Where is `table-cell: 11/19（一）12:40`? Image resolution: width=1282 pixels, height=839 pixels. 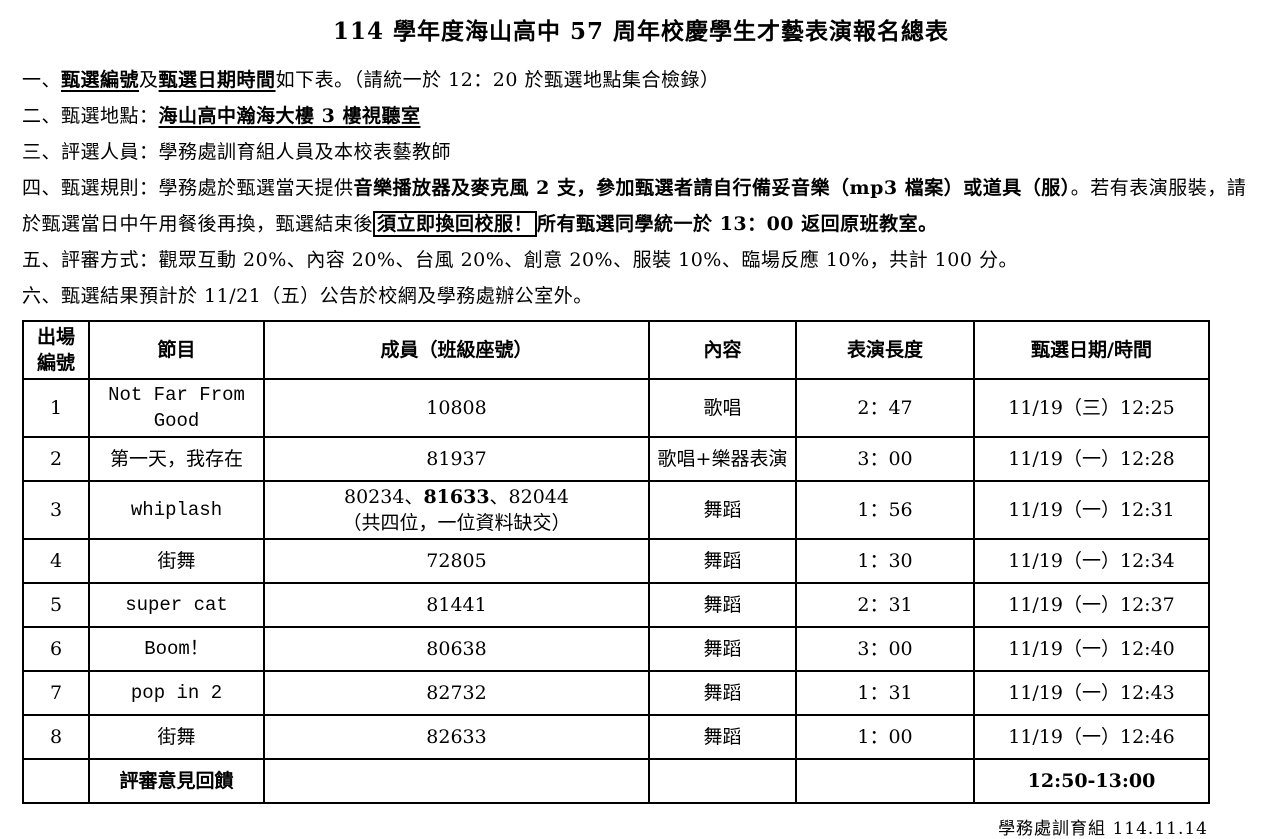 table-cell: 11/19（一）12:40 is located at coordinates (1091, 649).